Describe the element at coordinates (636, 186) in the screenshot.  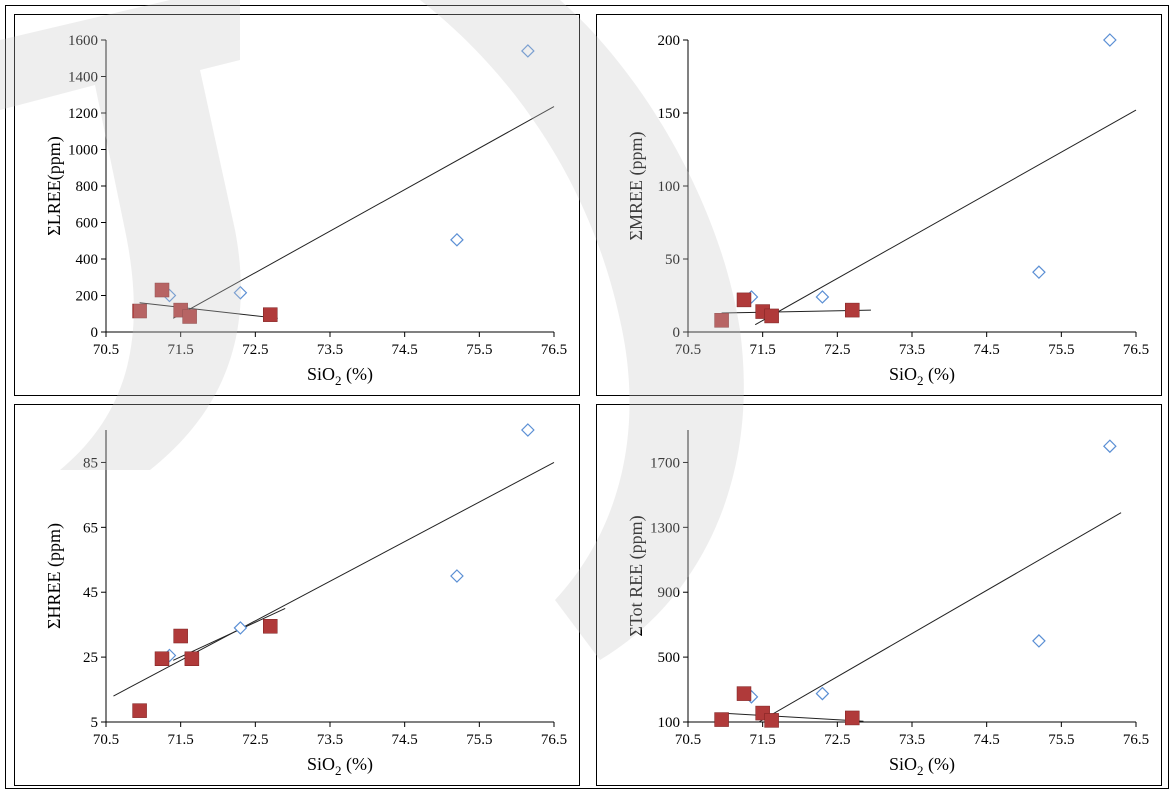
I see `y-axis-label: ΣMREE (ppm)` at that location.